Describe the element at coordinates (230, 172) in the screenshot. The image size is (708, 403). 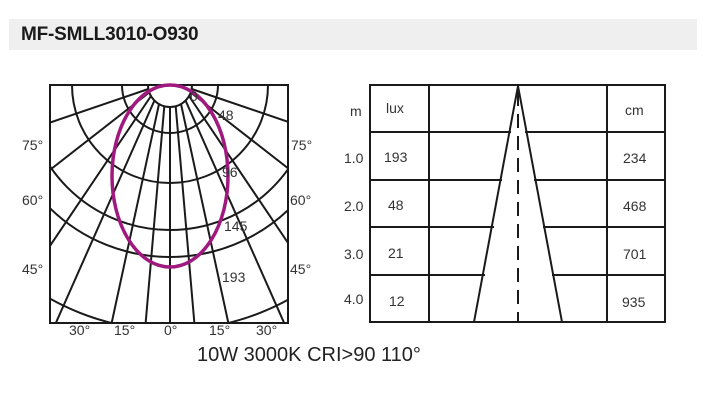
I see `ring-label: 96` at that location.